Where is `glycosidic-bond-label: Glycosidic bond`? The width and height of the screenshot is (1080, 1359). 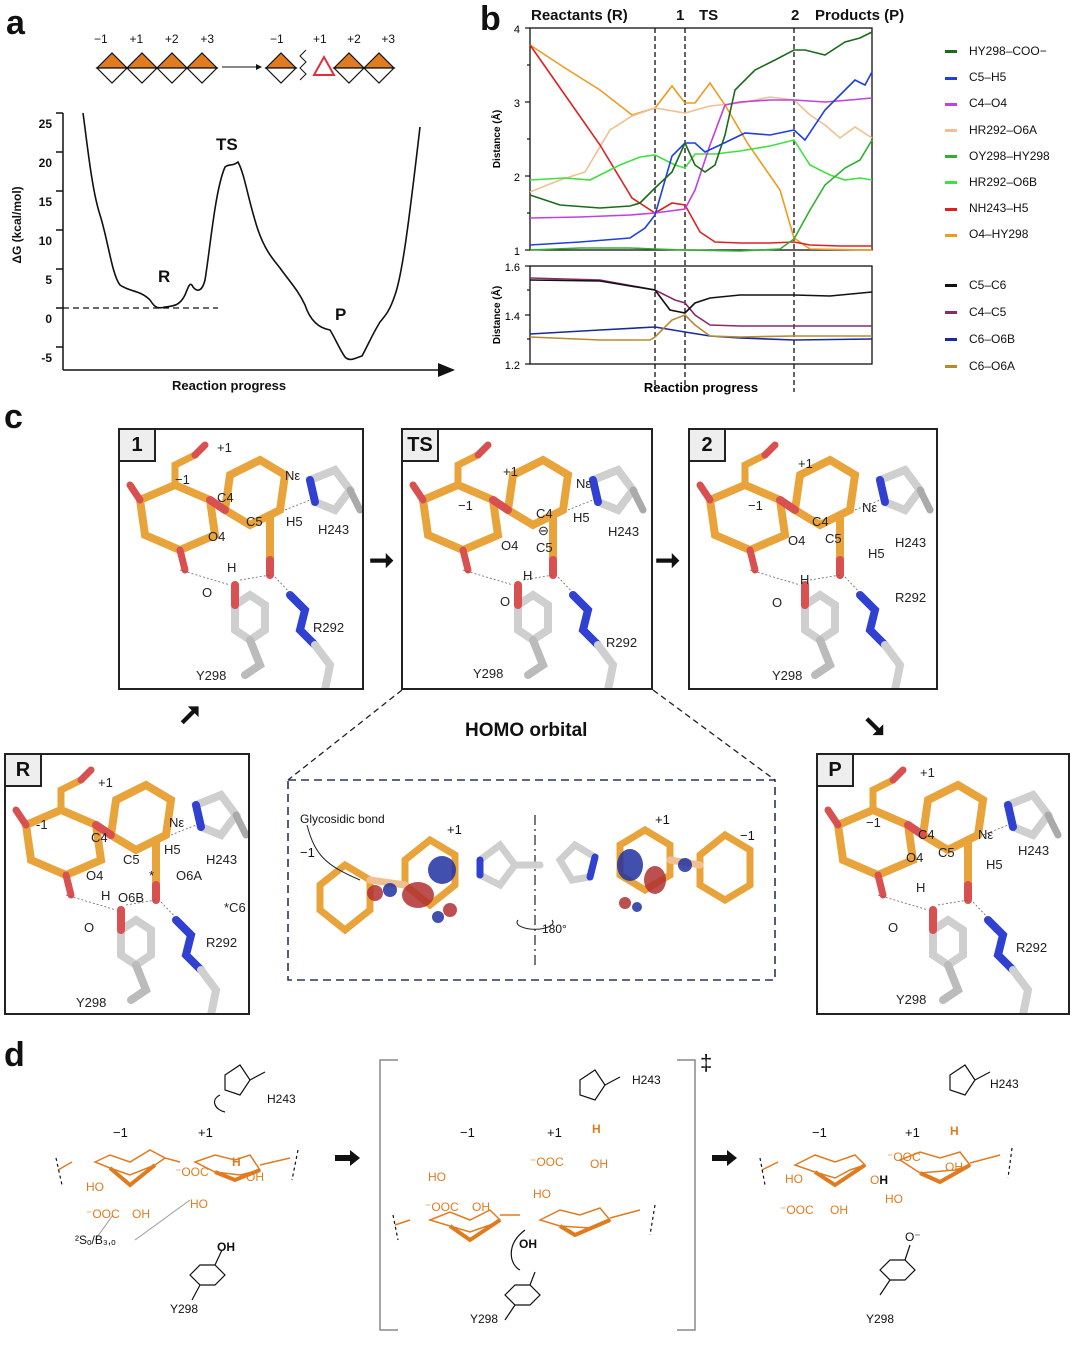 glycosidic-bond-label: Glycosidic bond is located at coordinates (342, 819).